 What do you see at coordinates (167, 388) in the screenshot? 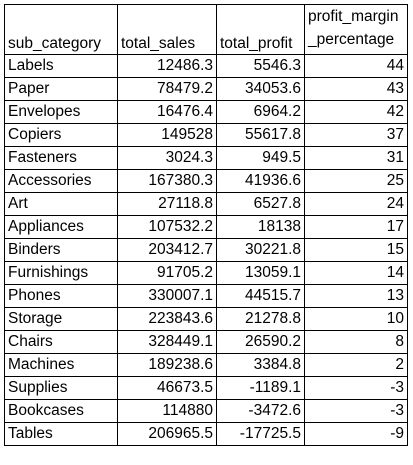
I see `cell-total-sales: 46673.5` at bounding box center [167, 388].